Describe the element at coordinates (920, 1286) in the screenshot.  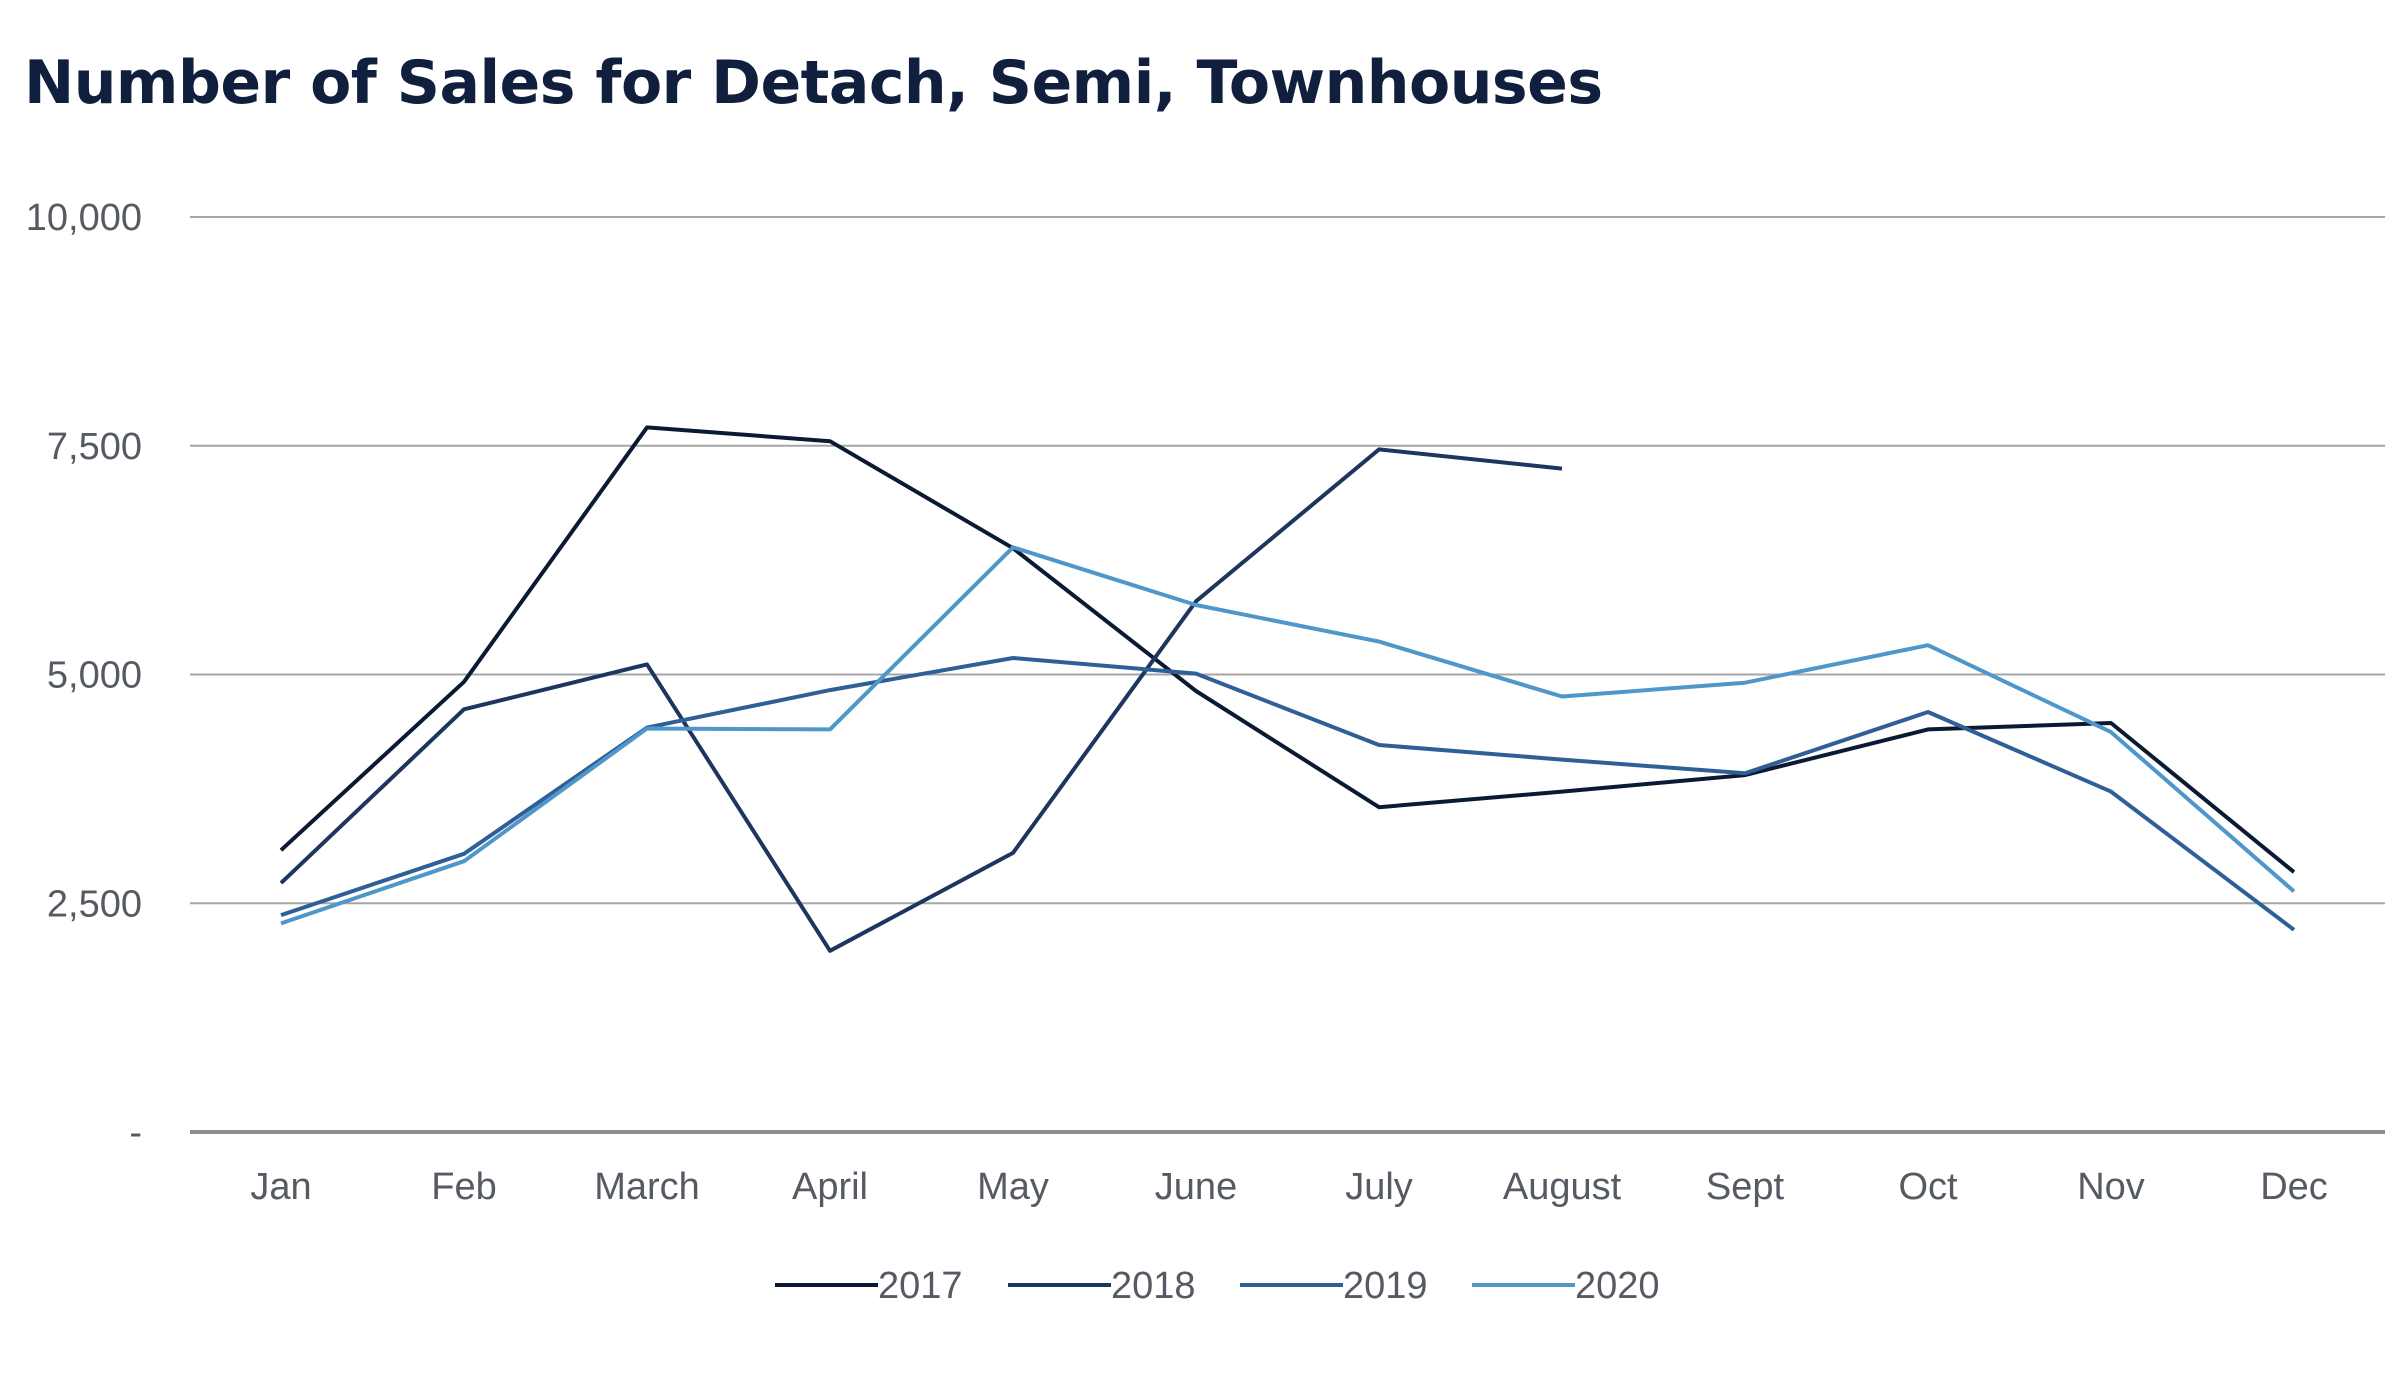
I see `legend-label: 2017` at that location.